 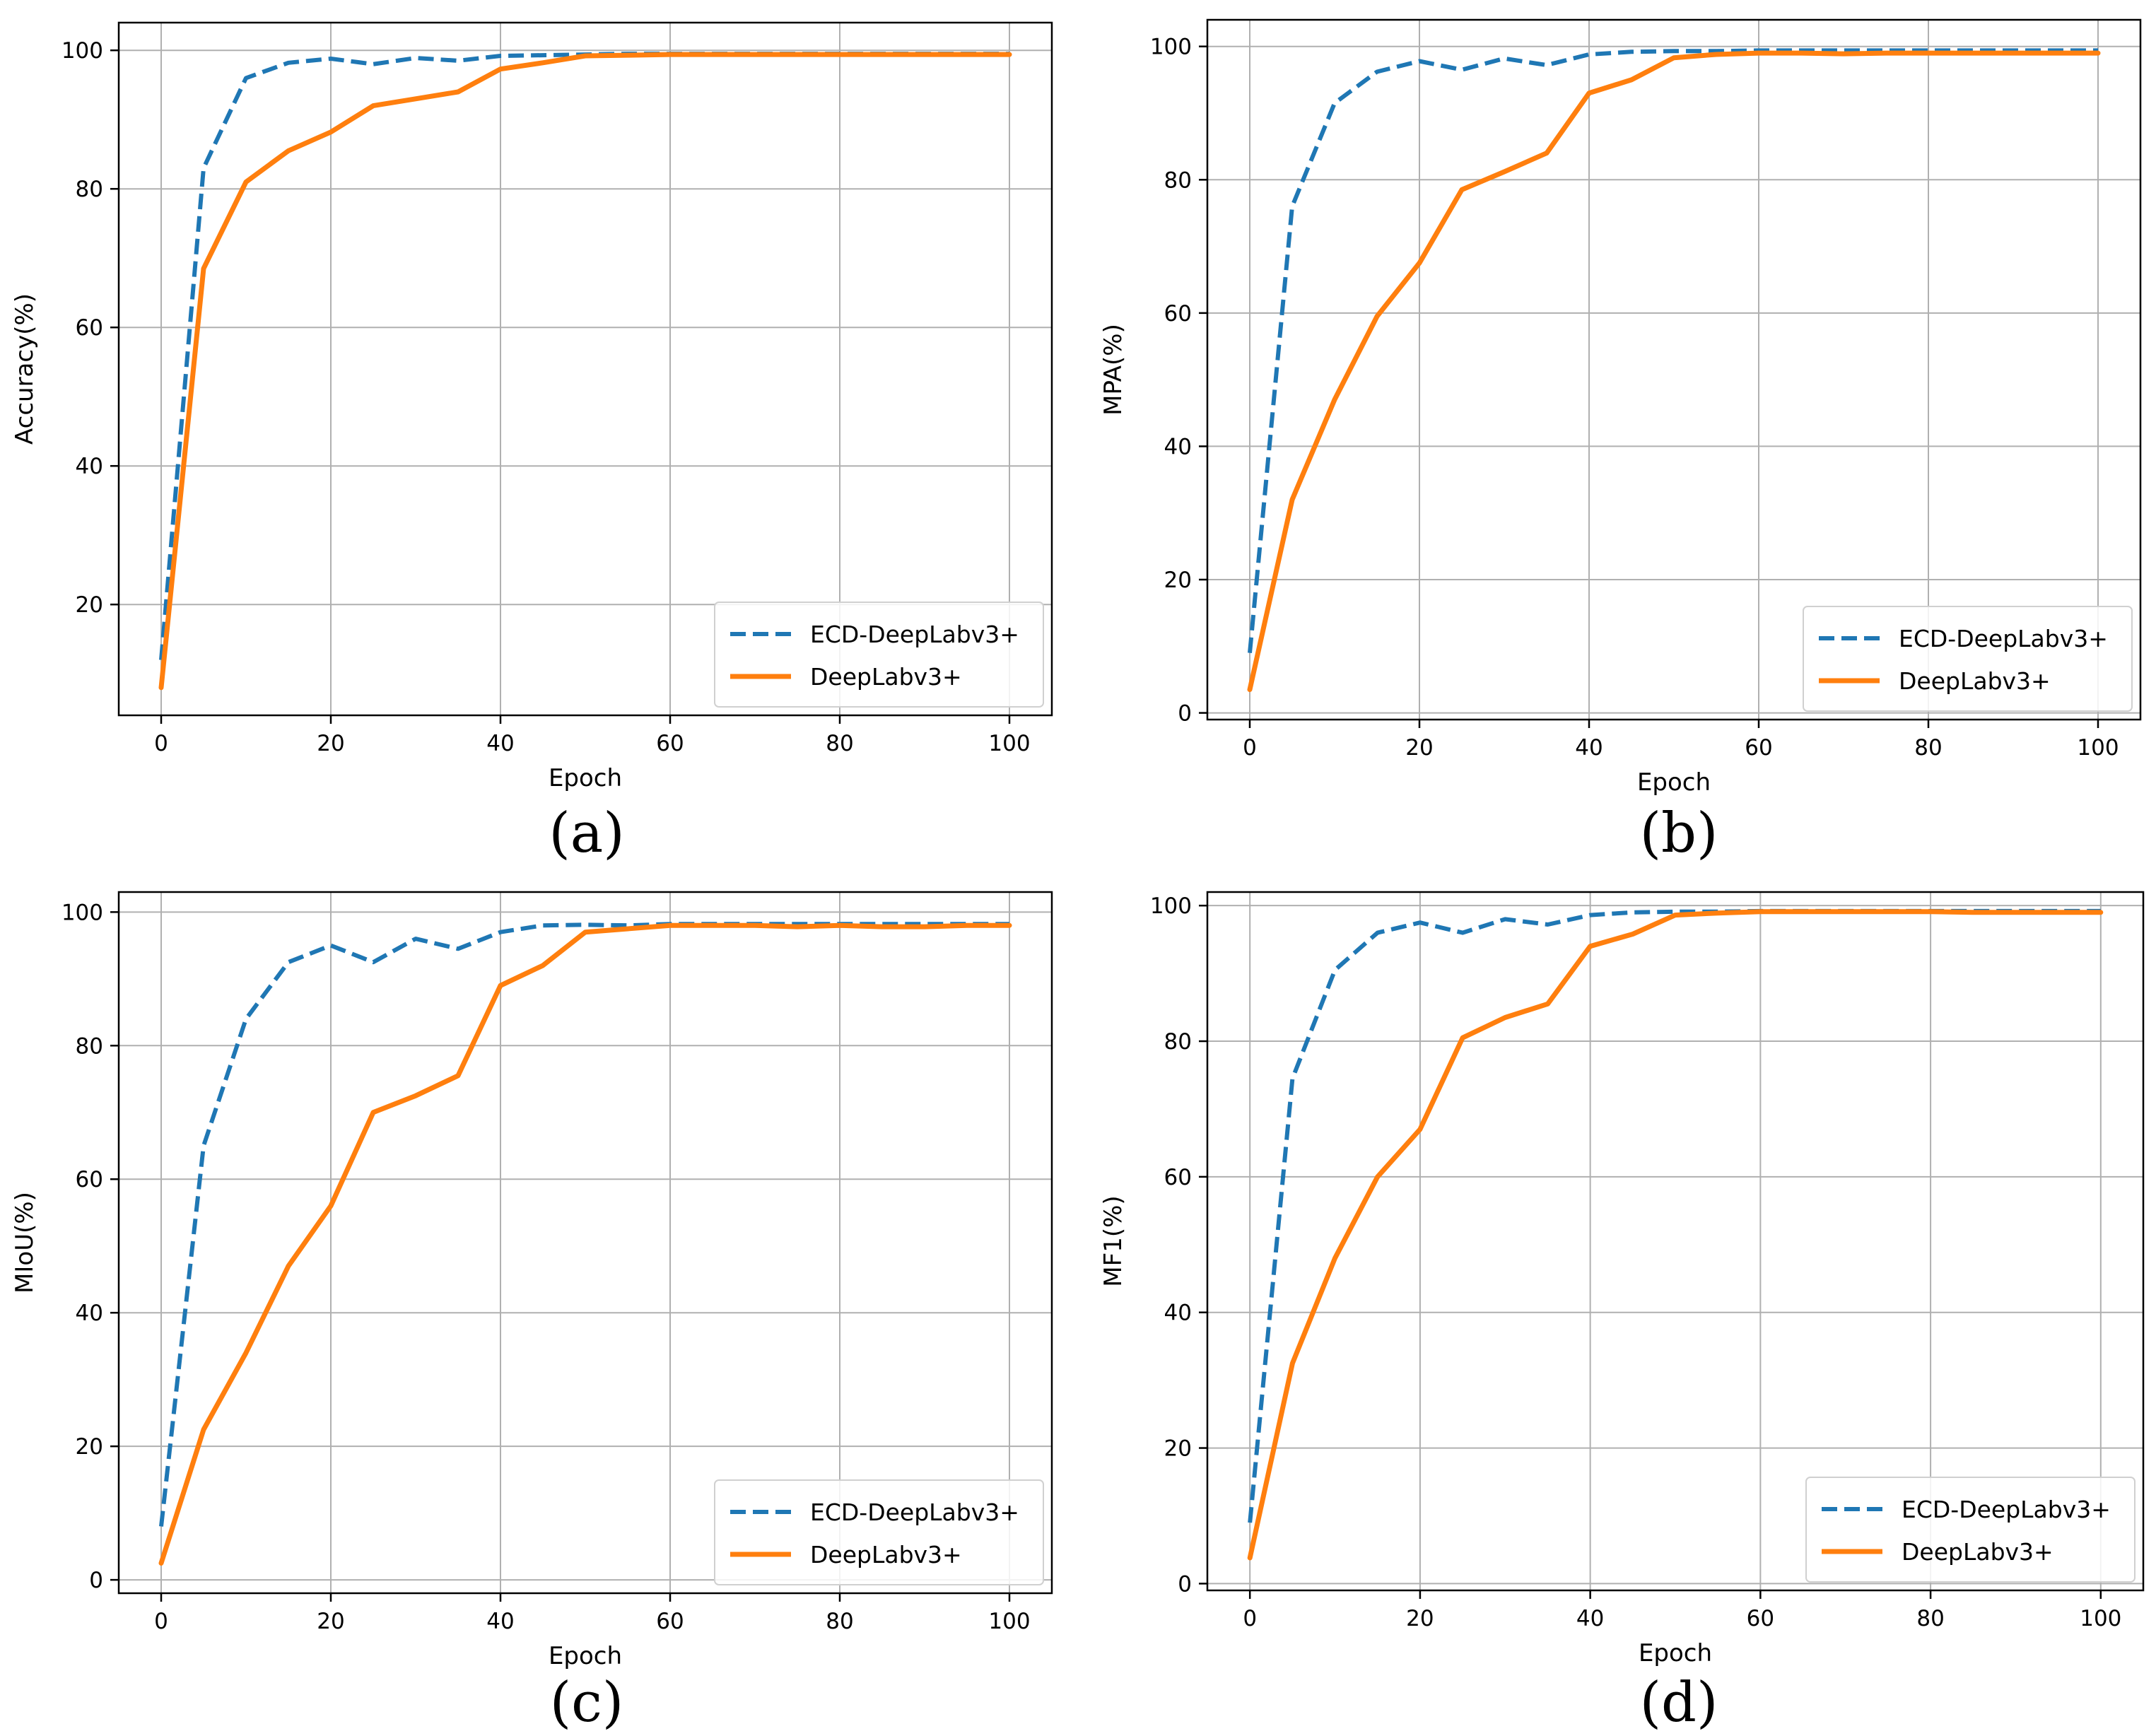 What do you see at coordinates (1113, 1240) in the screenshot?
I see `y-axis-label: MF1(%)` at bounding box center [1113, 1240].